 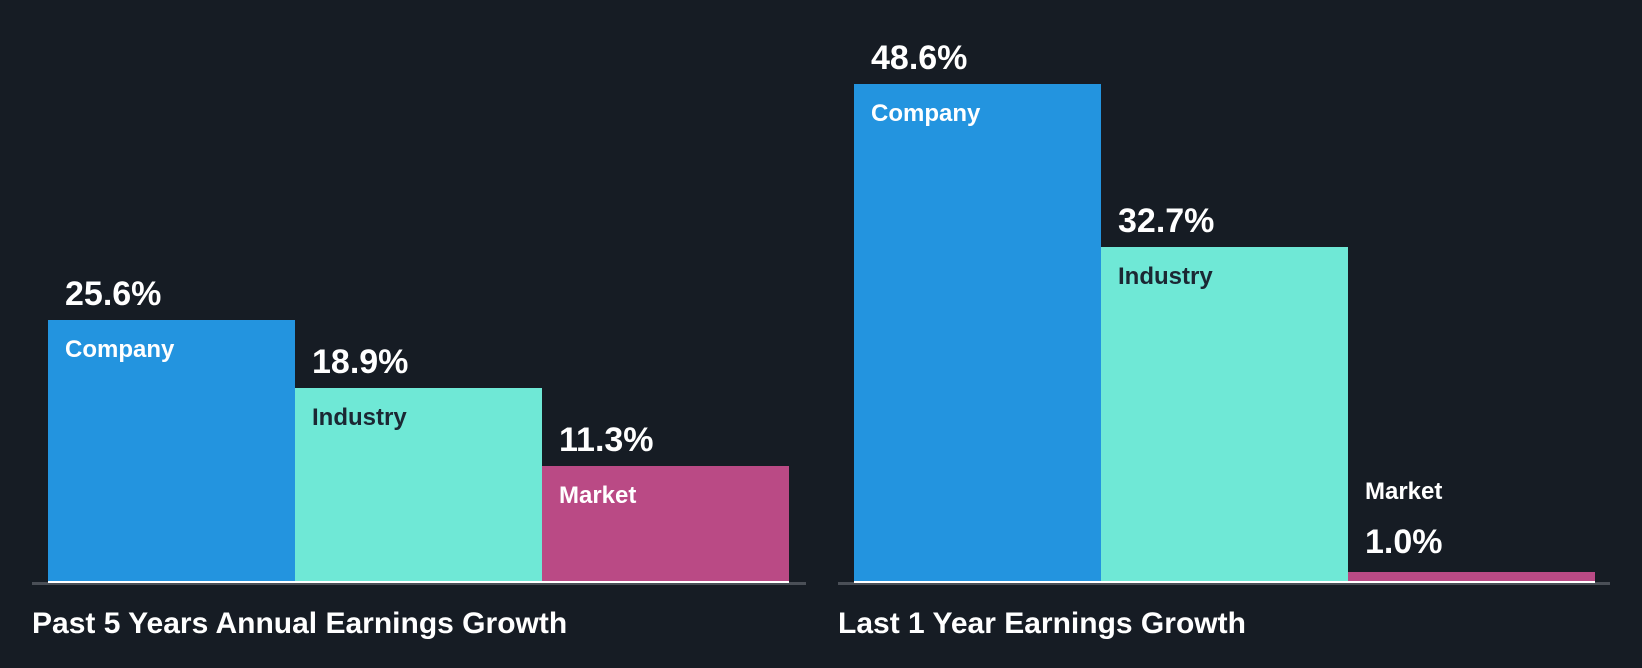 I want to click on chart-title: Last 1 Year Earnings Growth, so click(x=1042, y=623).